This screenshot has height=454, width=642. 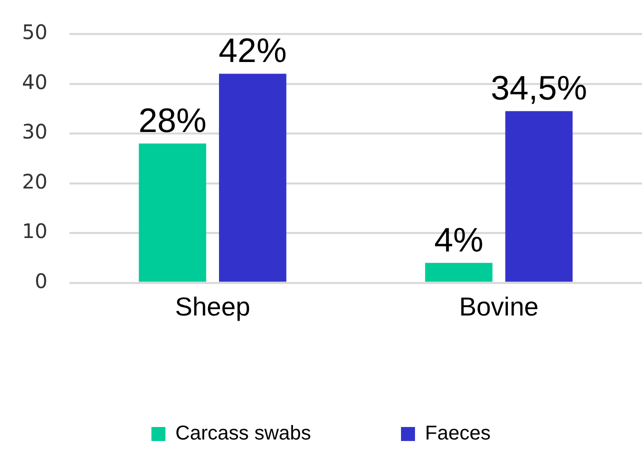 I want to click on y-tick-label: 40, so click(x=35, y=82).